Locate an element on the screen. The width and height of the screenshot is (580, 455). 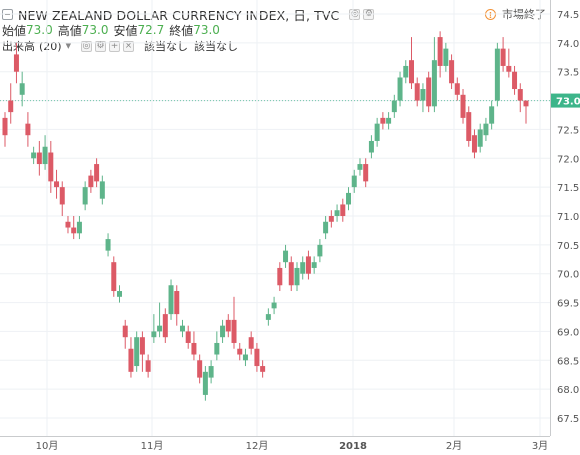
volume-visibility-icon: ◎ is located at coordinates (86, 46).